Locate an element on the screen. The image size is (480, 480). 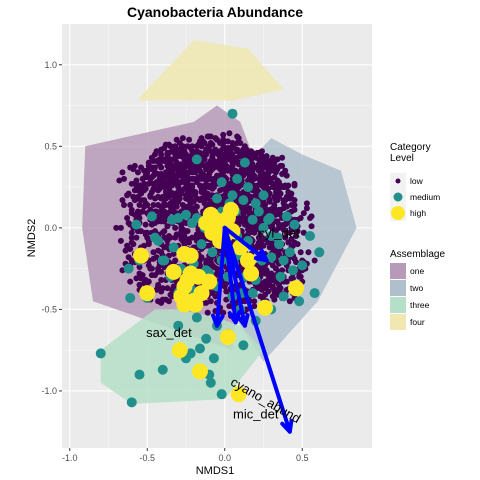
legend-label: four is located at coordinates (417, 322).